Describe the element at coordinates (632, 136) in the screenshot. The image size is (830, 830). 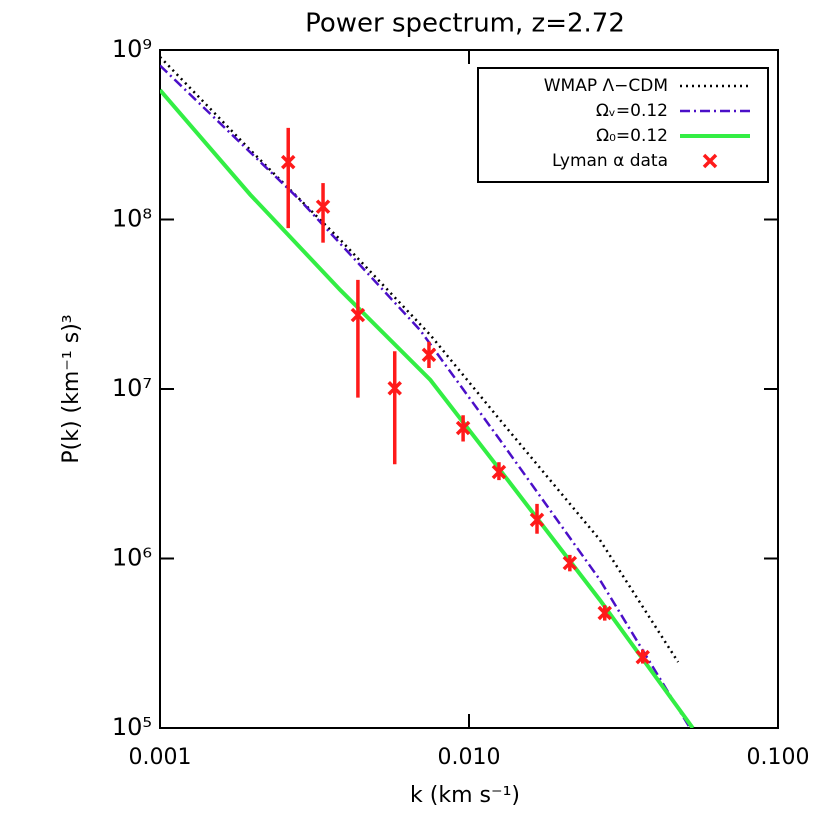
I see `legend-label: Ω₀=0.12` at that location.